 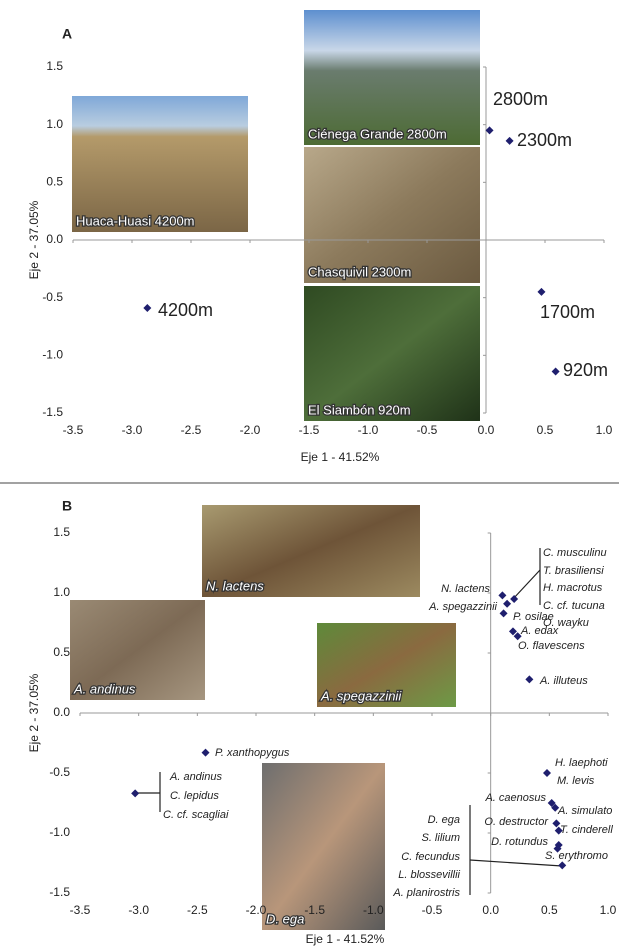 What do you see at coordinates (373, 910) in the screenshot?
I see `x-tick-label: -1.0` at bounding box center [373, 910].